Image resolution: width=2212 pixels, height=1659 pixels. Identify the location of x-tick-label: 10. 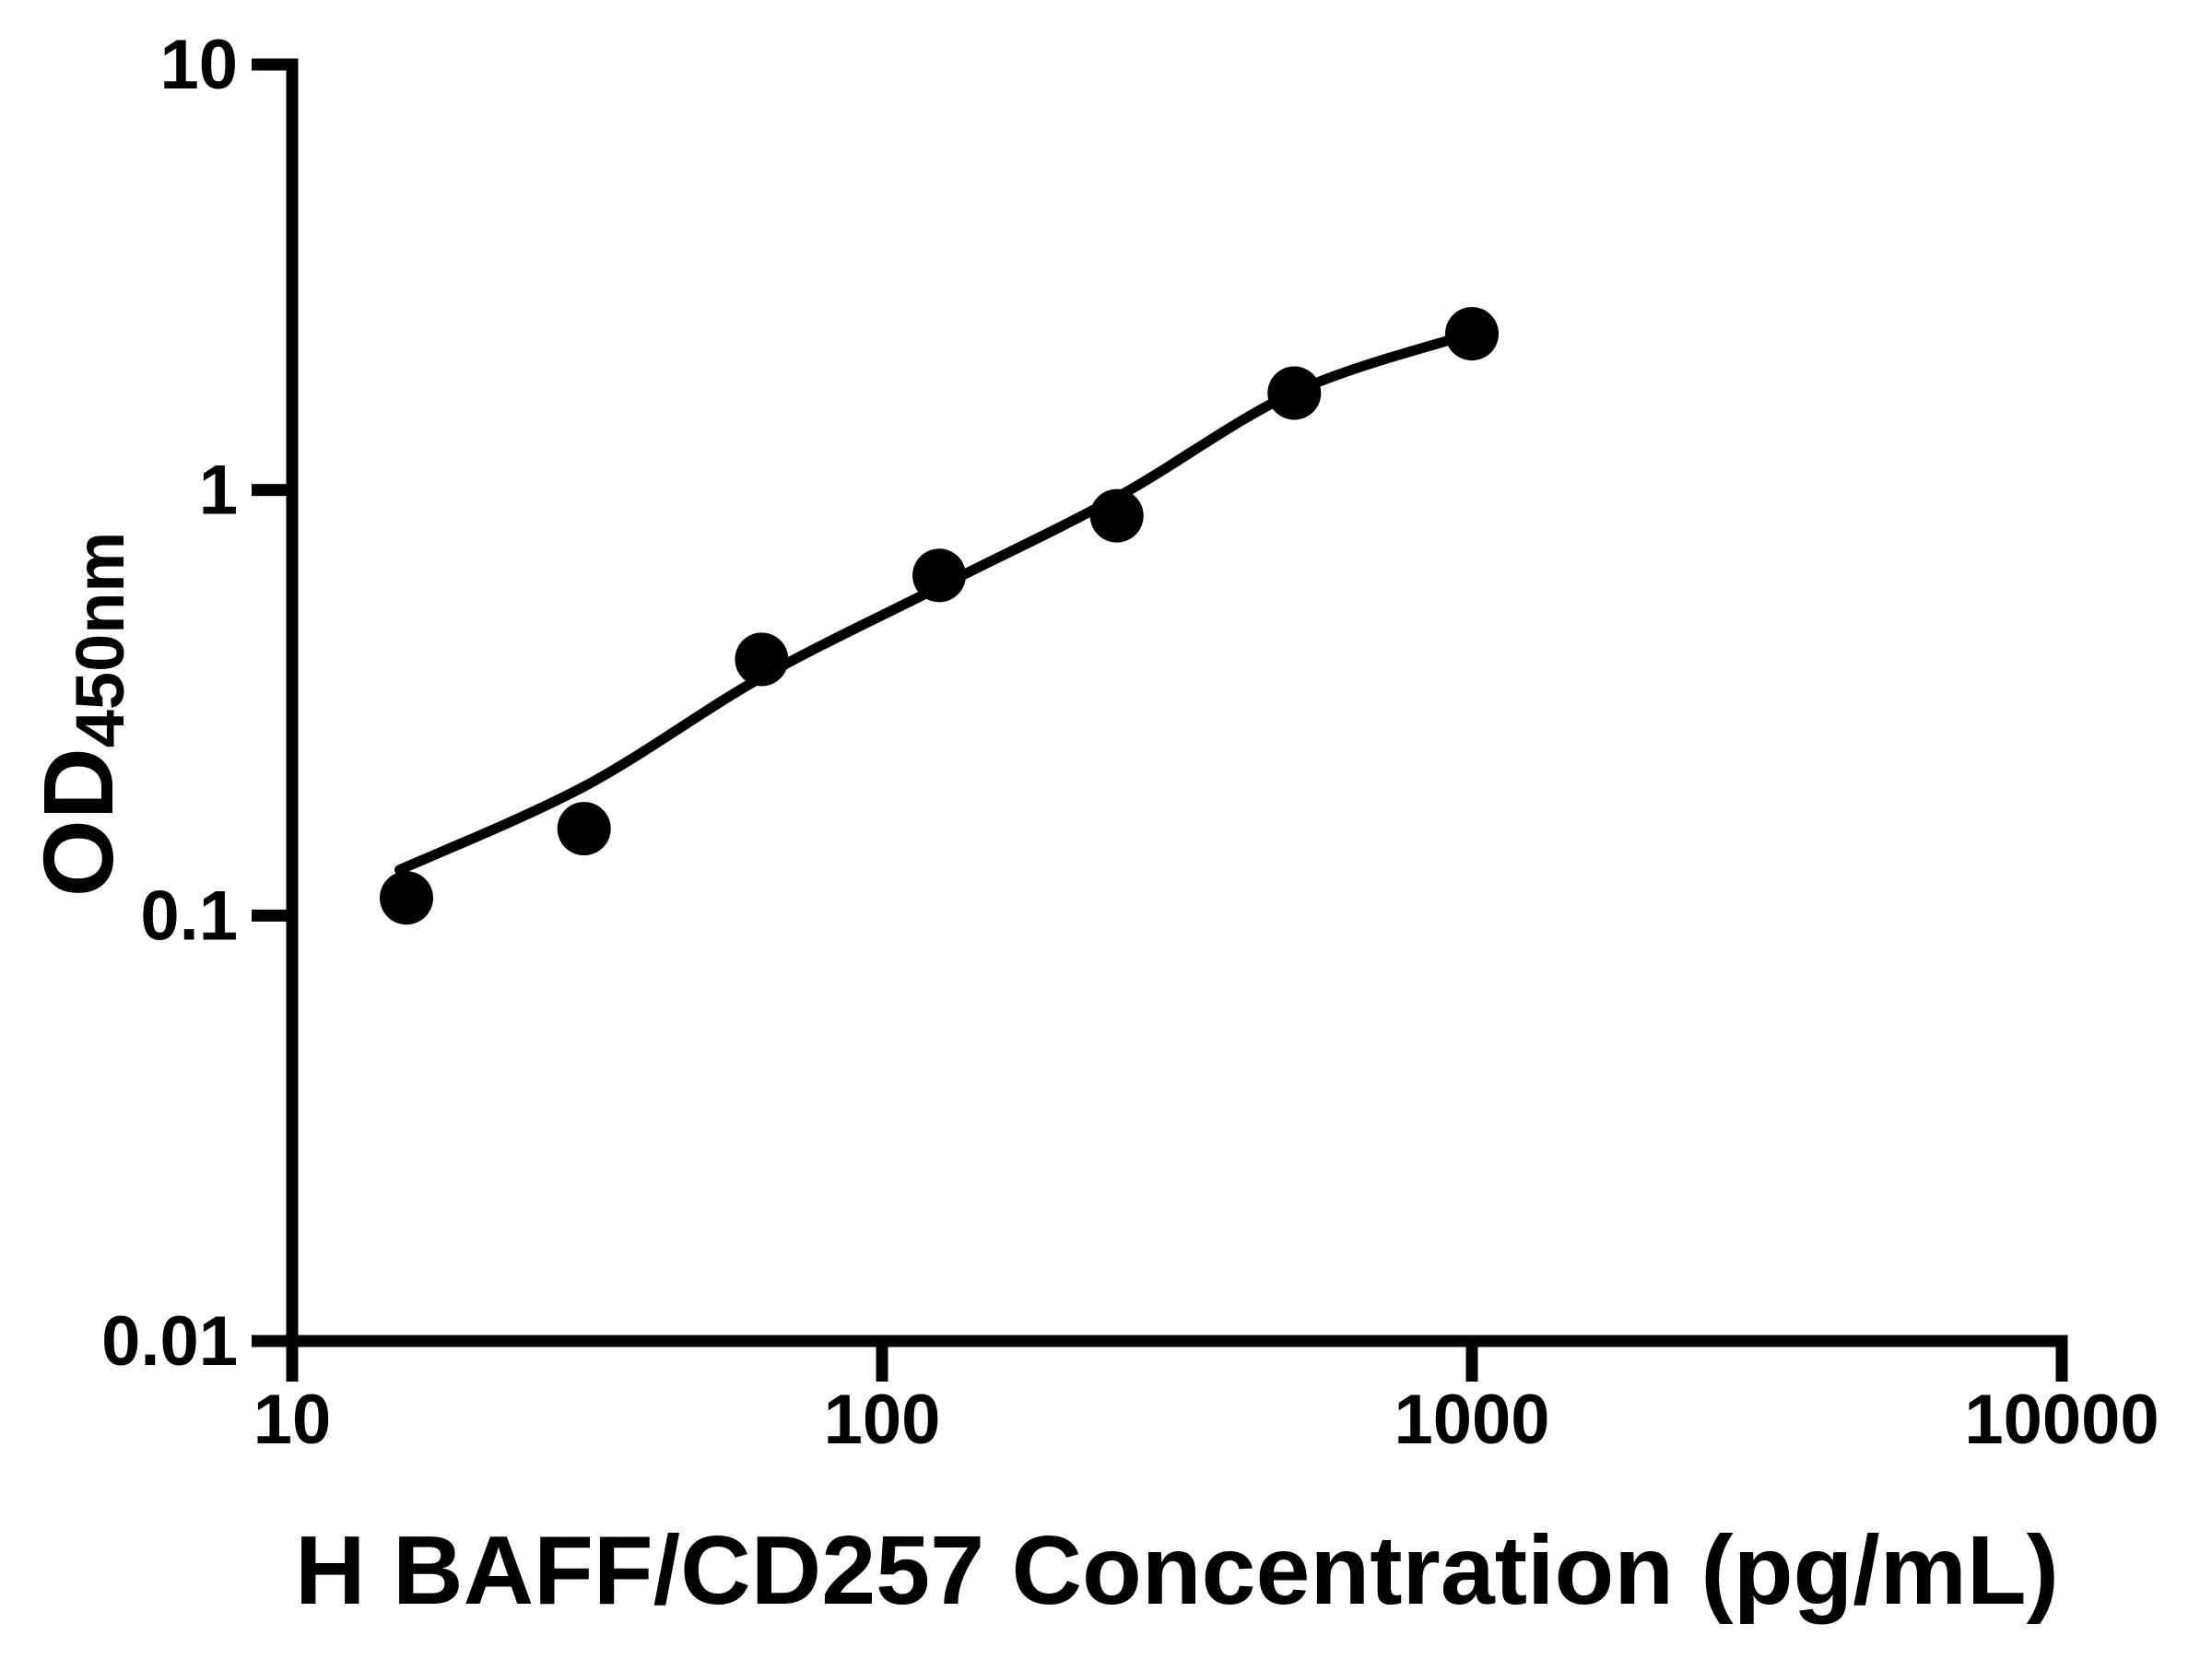
(292, 1420).